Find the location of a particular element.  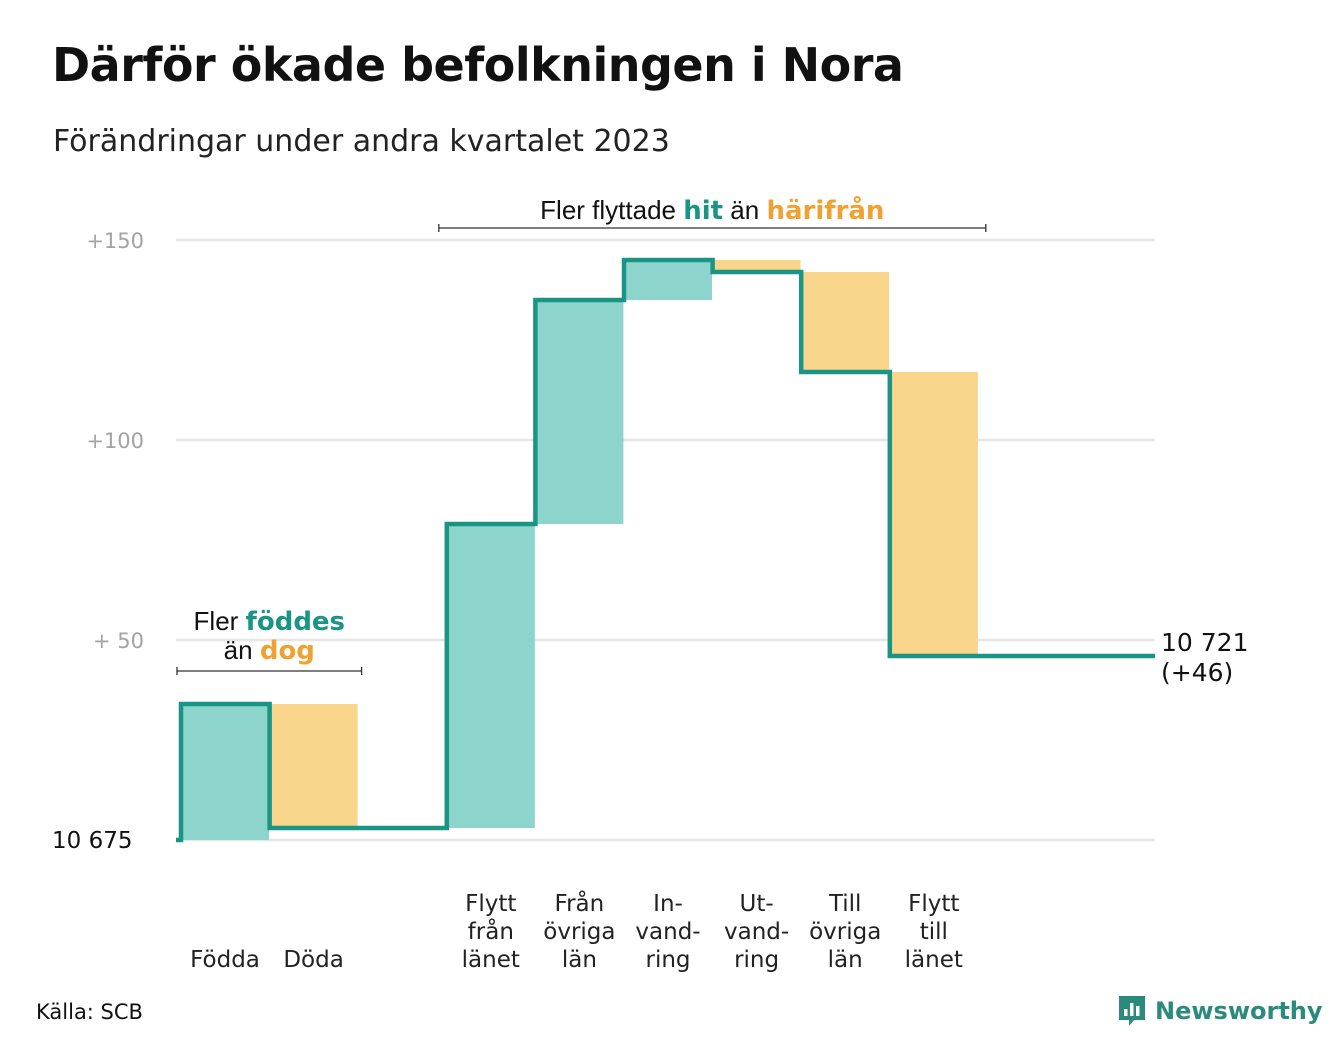

annotation-text: hit is located at coordinates (703, 211).